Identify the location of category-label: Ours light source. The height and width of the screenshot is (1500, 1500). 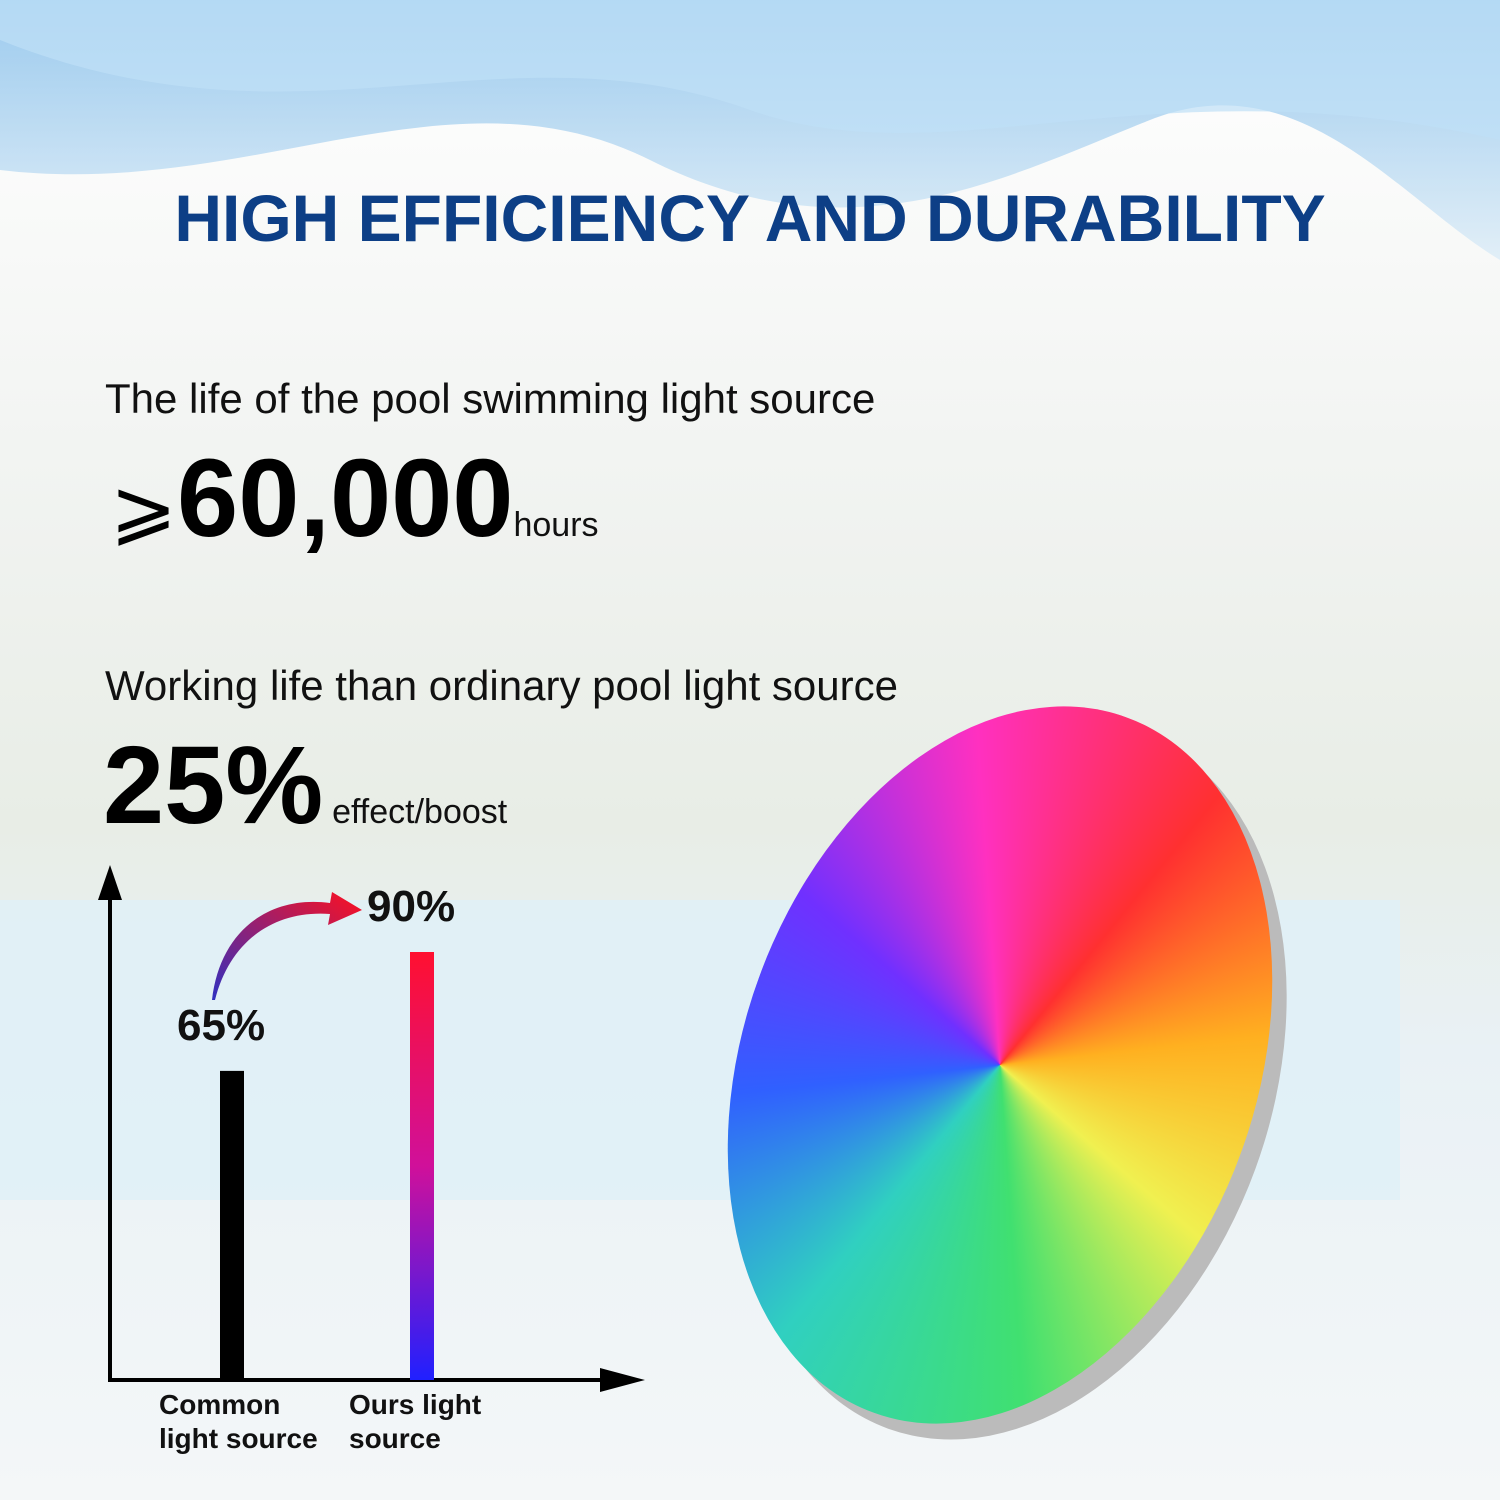
(415, 1421).